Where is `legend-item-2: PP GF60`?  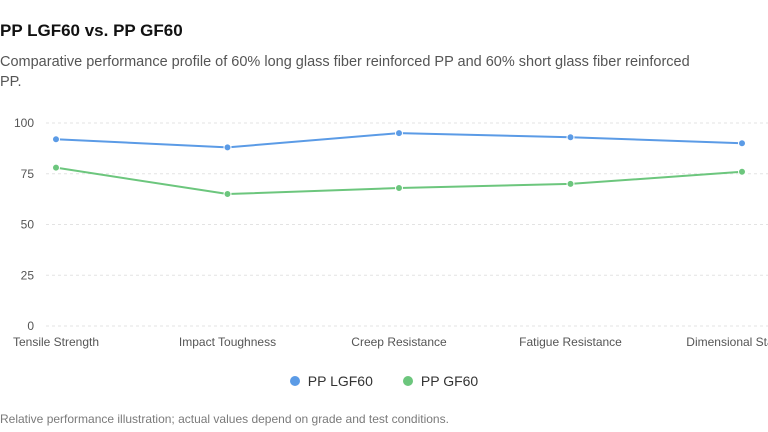
legend-item-2: PP GF60 is located at coordinates (440, 381).